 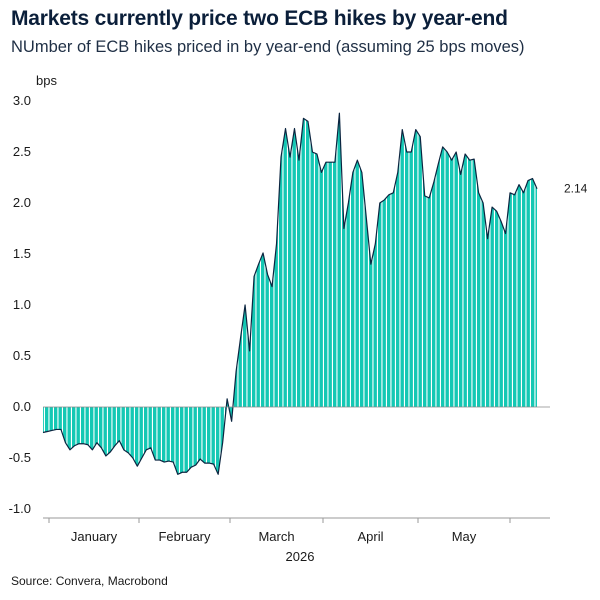 I want to click on source-note: Source: Convera, Macrobond, so click(x=89, y=581).